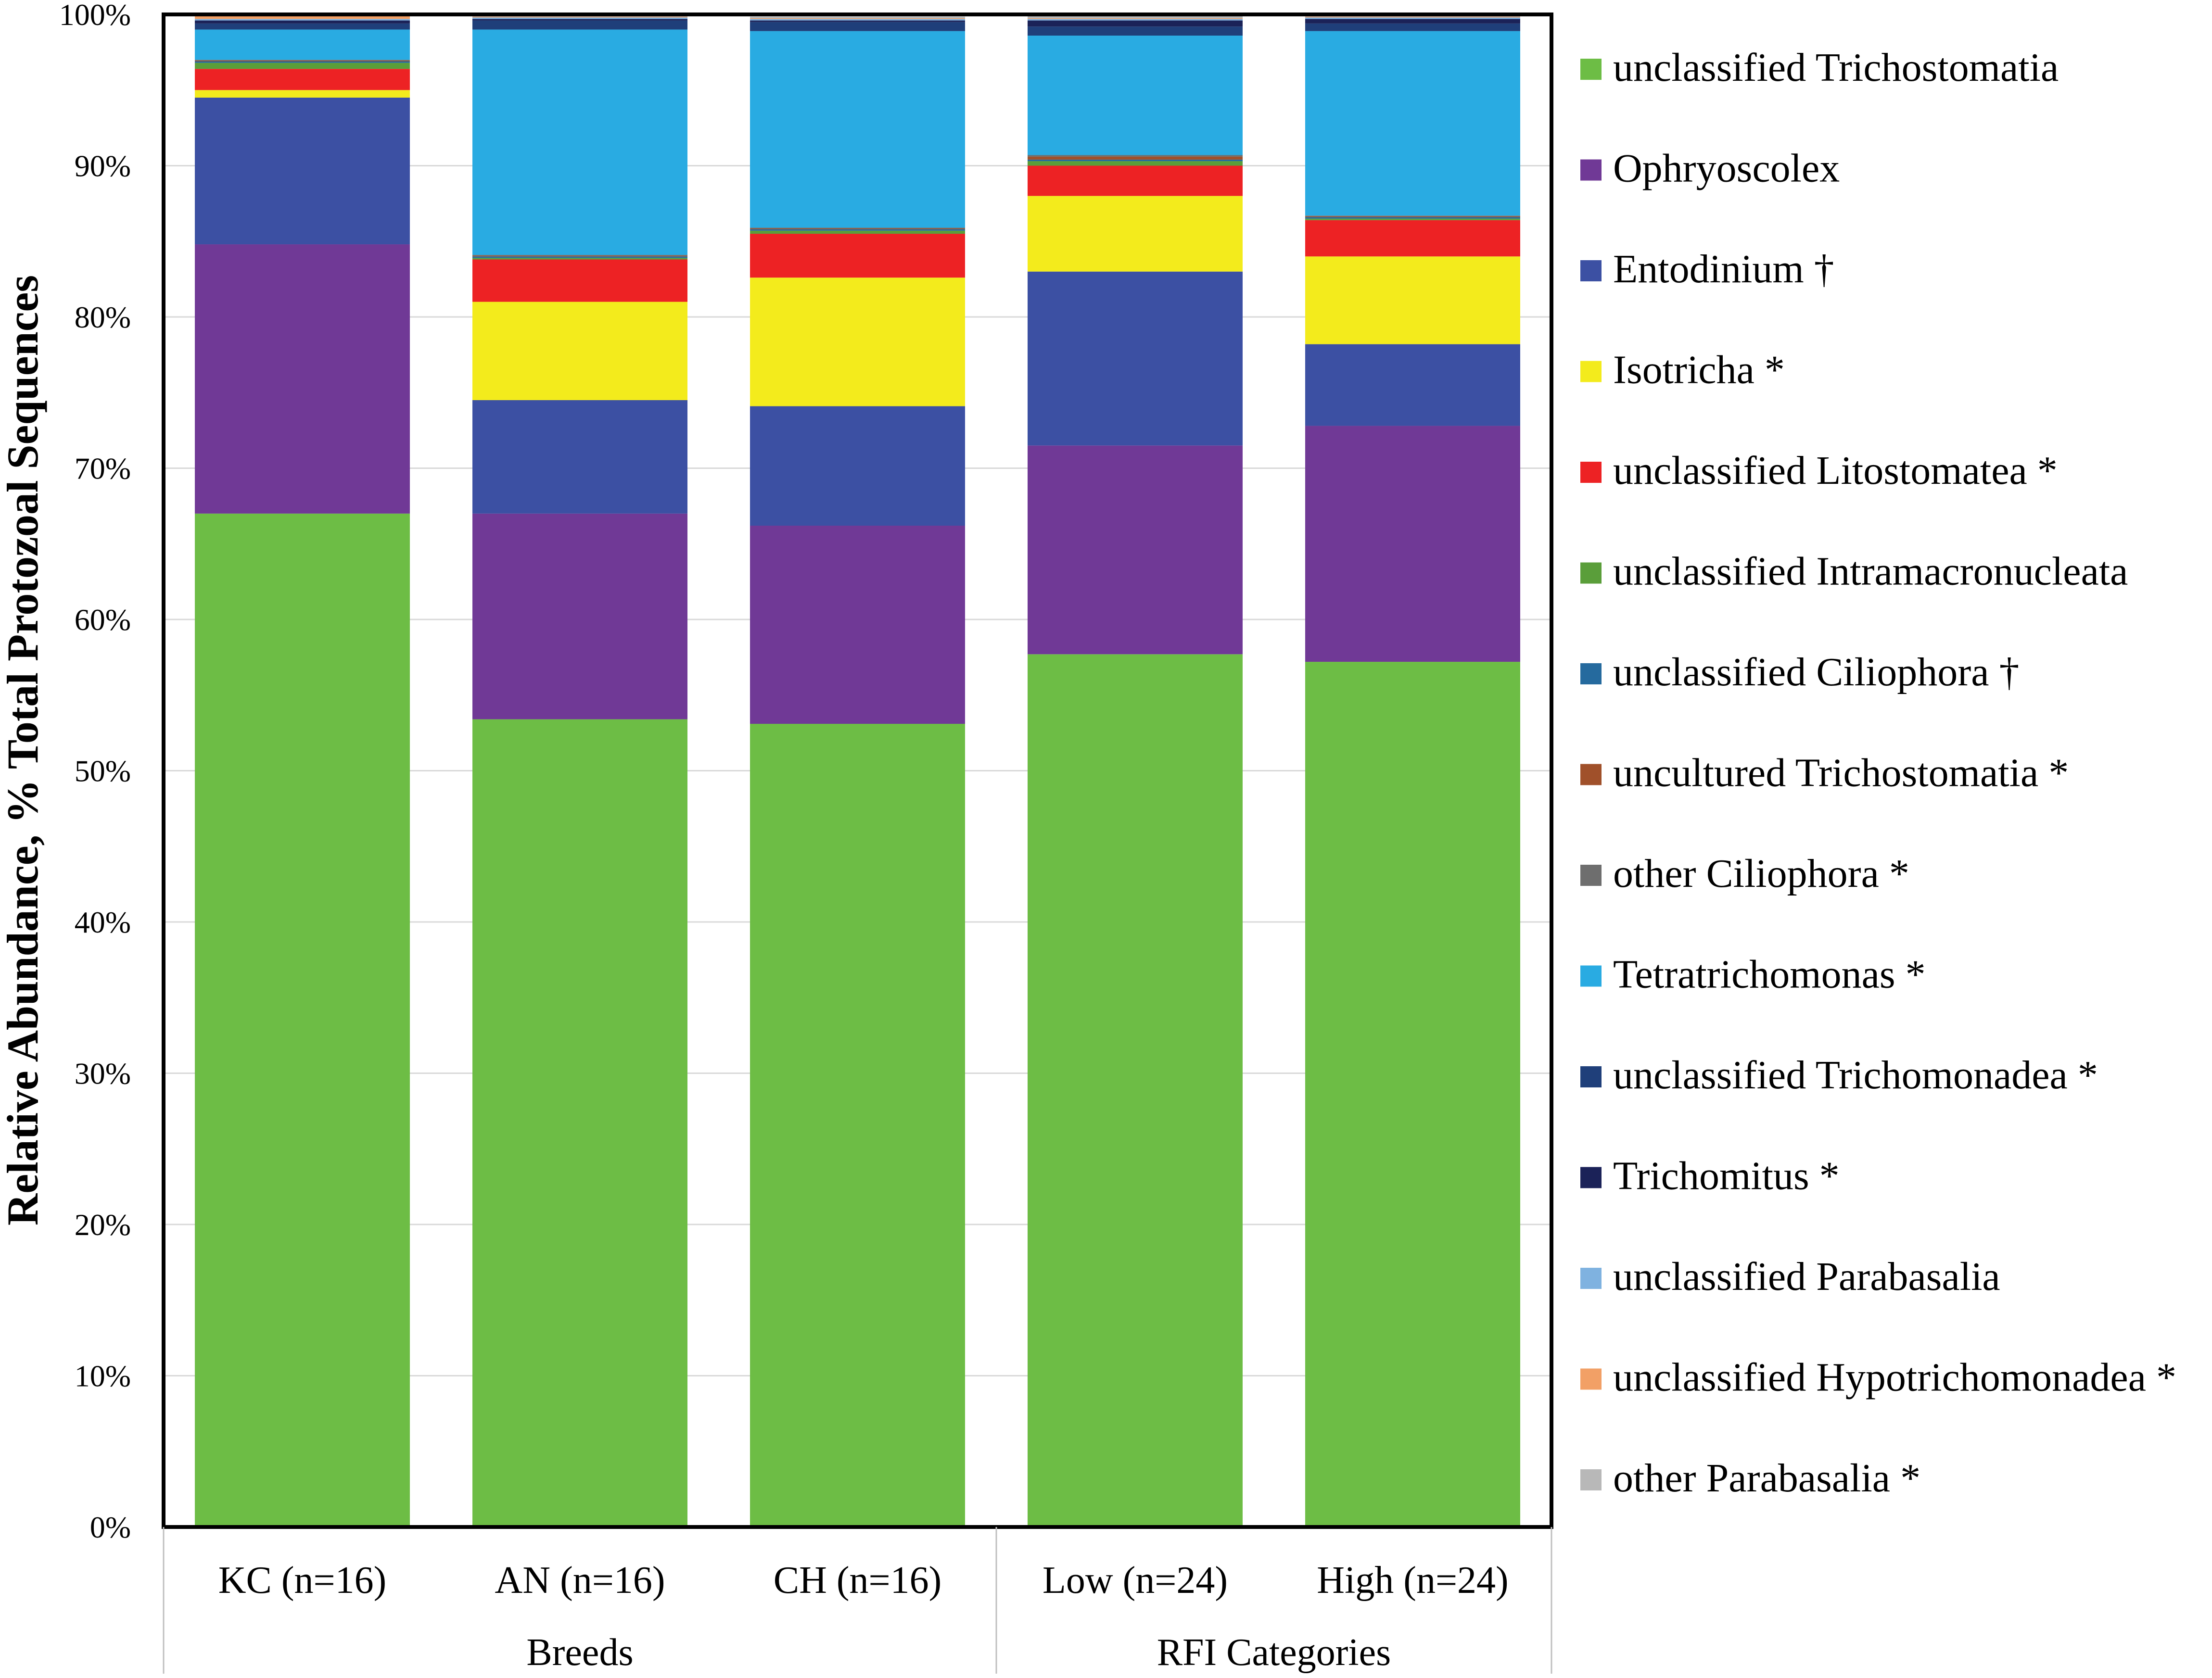  What do you see at coordinates (1591, 573) in the screenshot?
I see `legend-swatch-unclassified-intramacronucleata` at bounding box center [1591, 573].